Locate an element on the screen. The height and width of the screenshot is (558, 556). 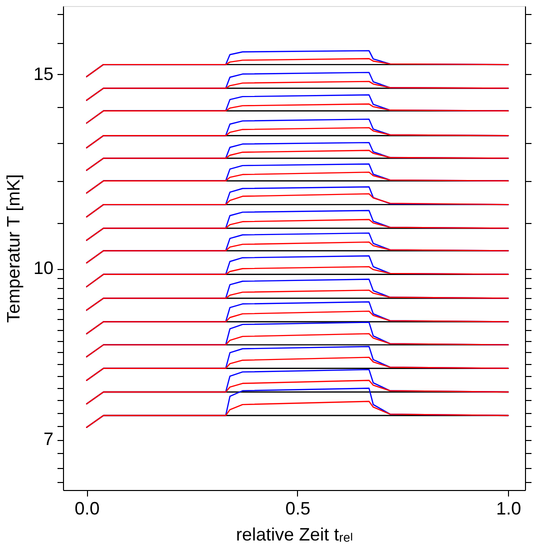
x-tick-label: 1.0 is located at coordinates (509, 508).